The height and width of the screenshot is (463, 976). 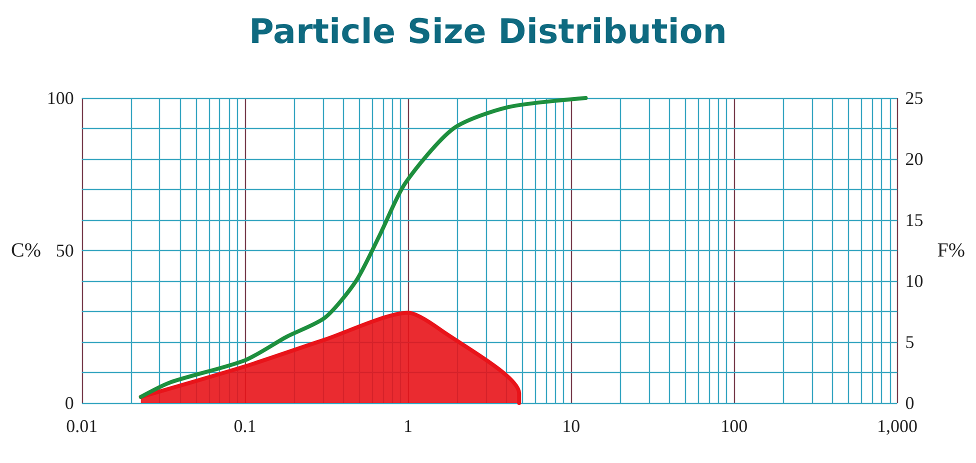 What do you see at coordinates (897, 426) in the screenshot?
I see `x-tick-label: 1,000` at bounding box center [897, 426].